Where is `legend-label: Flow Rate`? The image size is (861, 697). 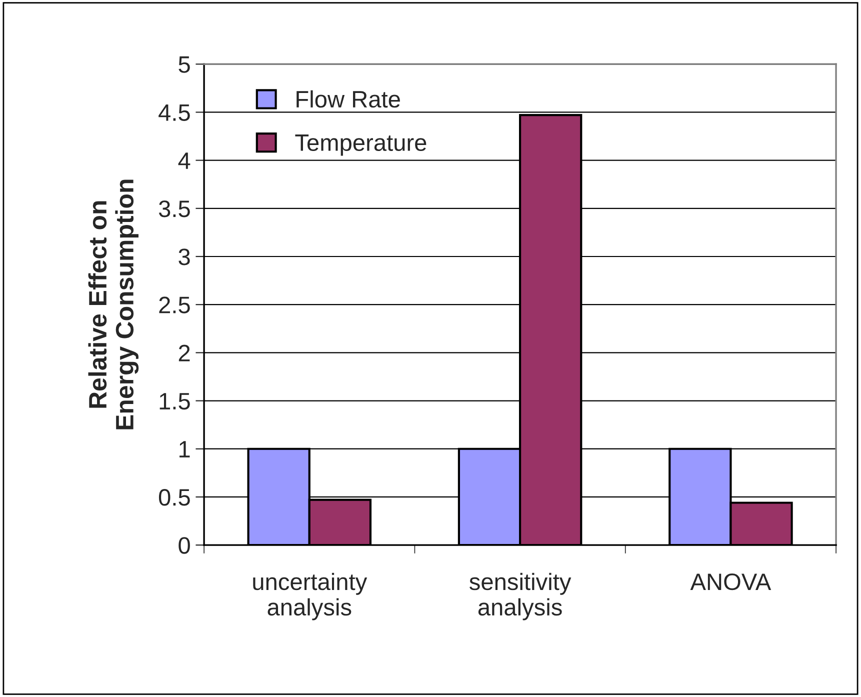 legend-label: Flow Rate is located at coordinates (348, 99).